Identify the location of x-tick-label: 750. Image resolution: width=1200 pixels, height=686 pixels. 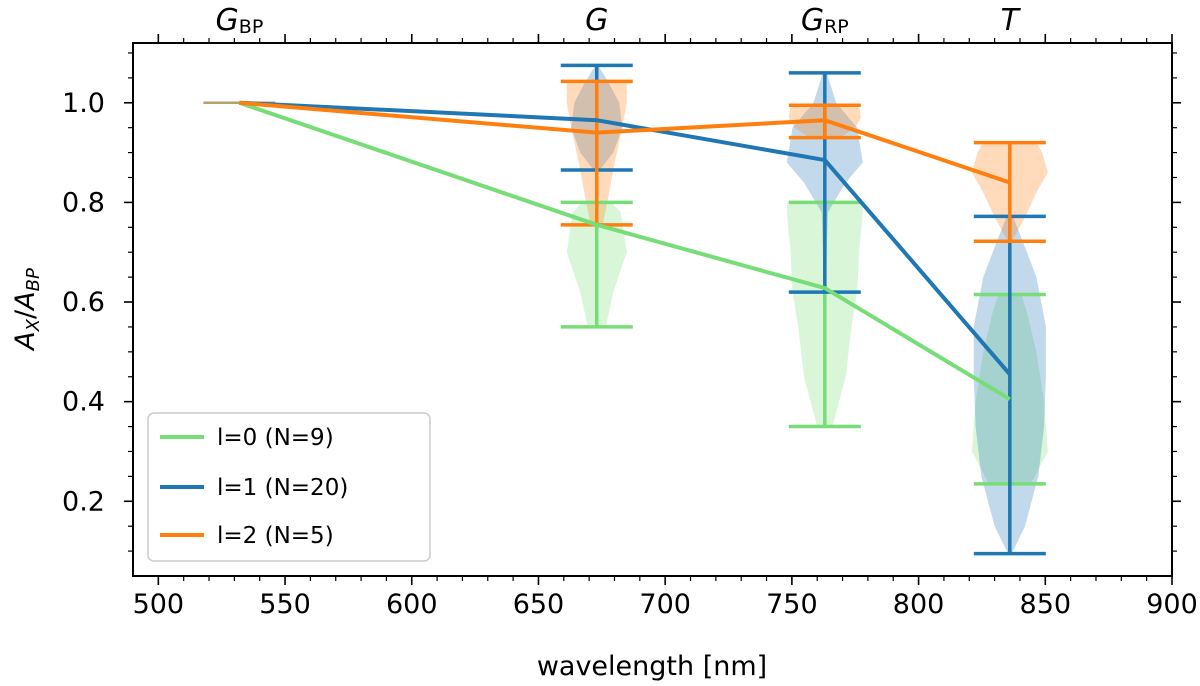
(792, 604).